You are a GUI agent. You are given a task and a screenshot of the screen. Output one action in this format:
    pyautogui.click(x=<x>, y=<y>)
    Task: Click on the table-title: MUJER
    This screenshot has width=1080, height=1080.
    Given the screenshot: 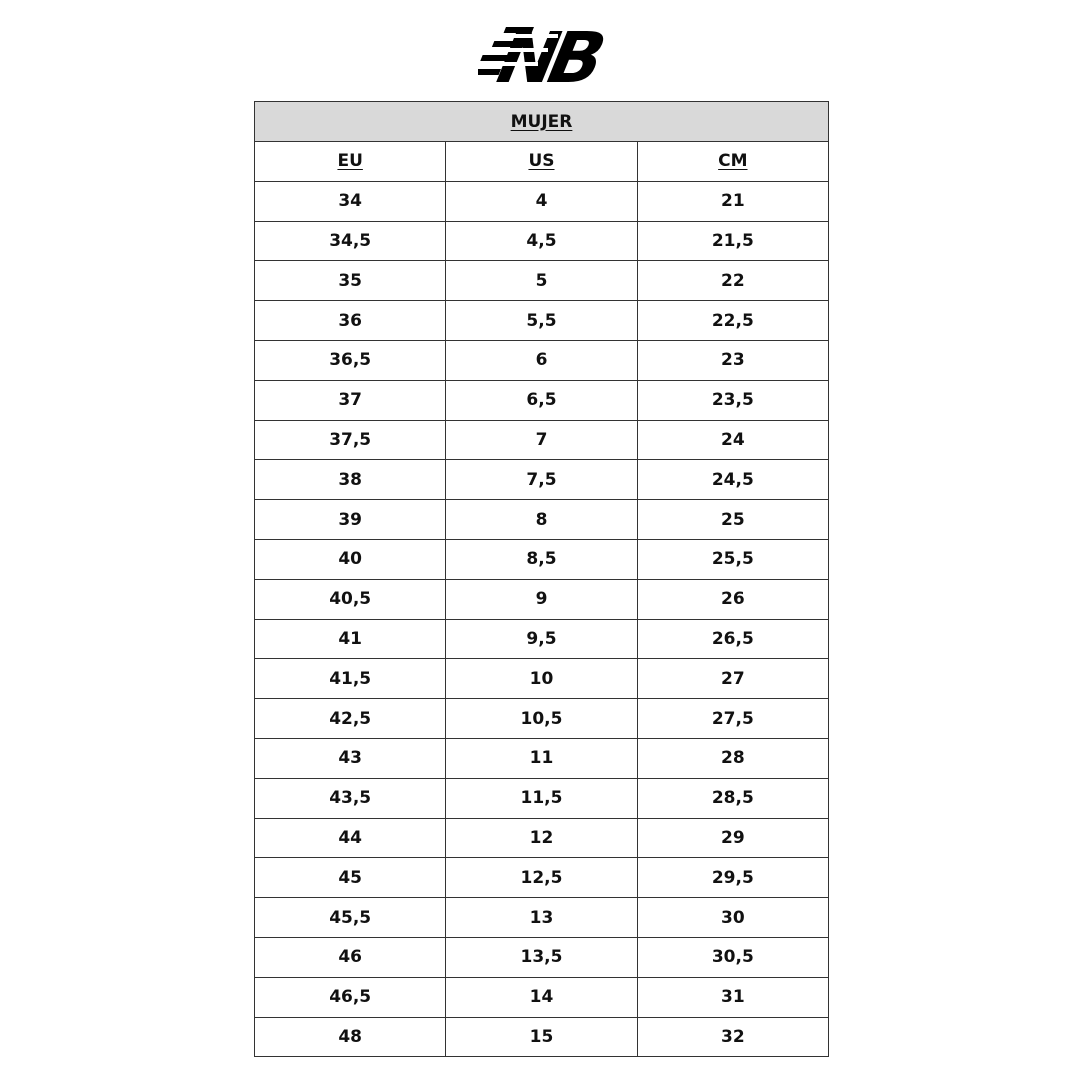 What is the action you would take?
    pyautogui.click(x=541, y=121)
    